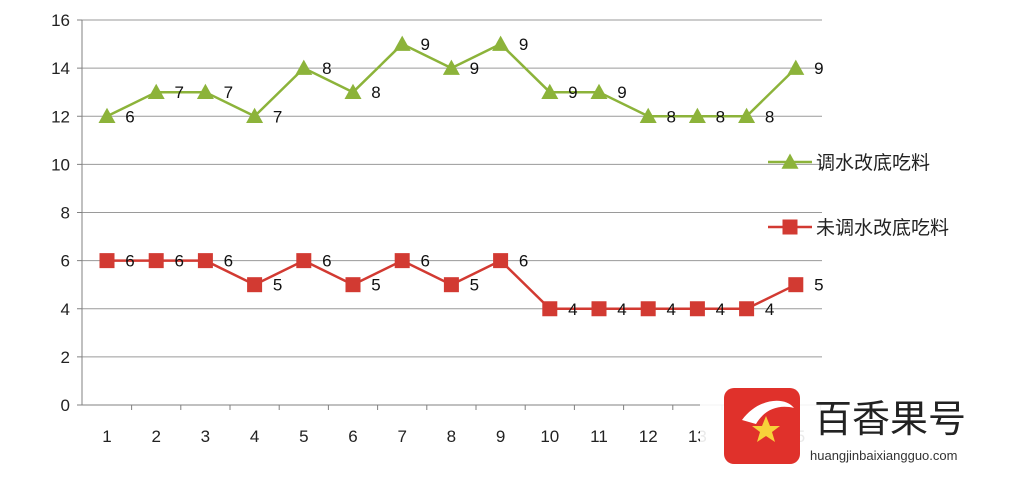 This screenshot has width=1024, height=477. What do you see at coordinates (65, 357) in the screenshot?
I see `y-tick-label: 2` at bounding box center [65, 357].